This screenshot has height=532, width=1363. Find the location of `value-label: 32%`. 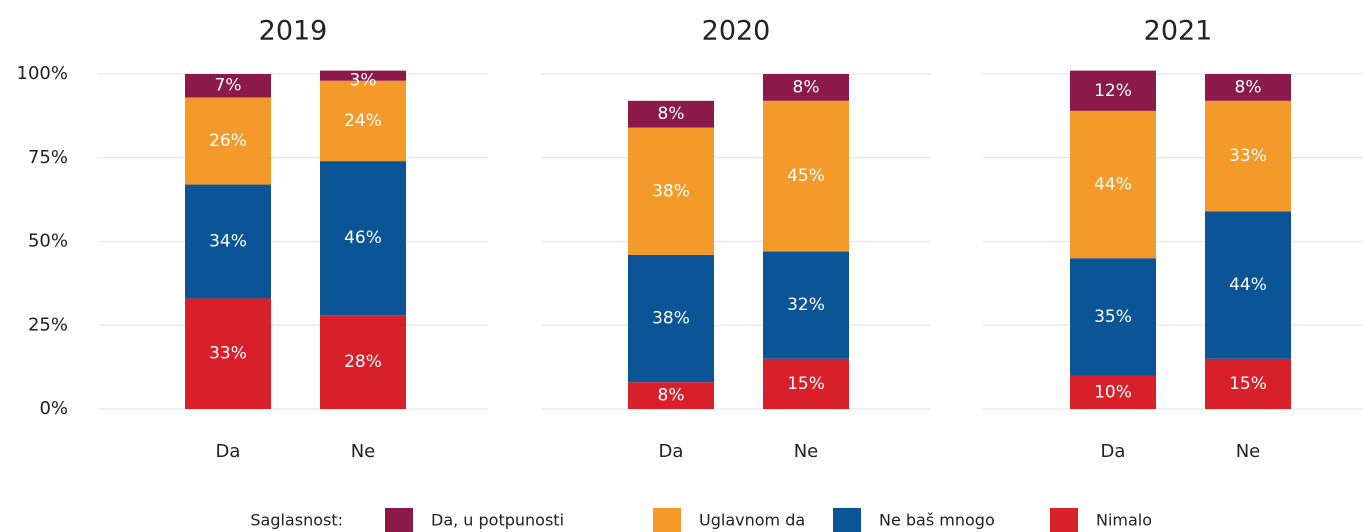

value-label: 32% is located at coordinates (806, 305).